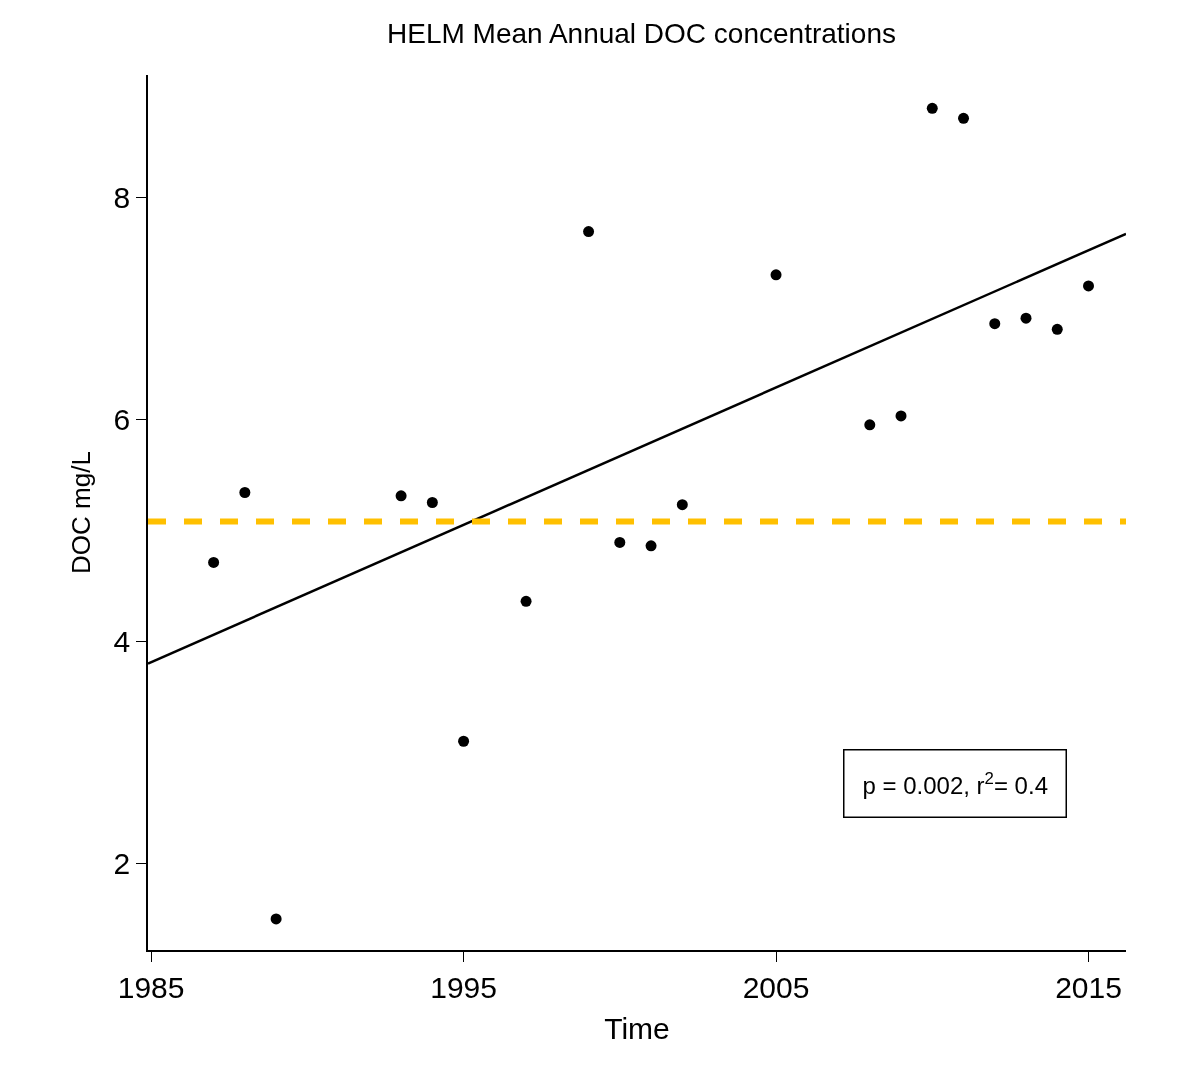  Describe the element at coordinates (776, 987) in the screenshot. I see `x-tick-label: 2005` at that location.